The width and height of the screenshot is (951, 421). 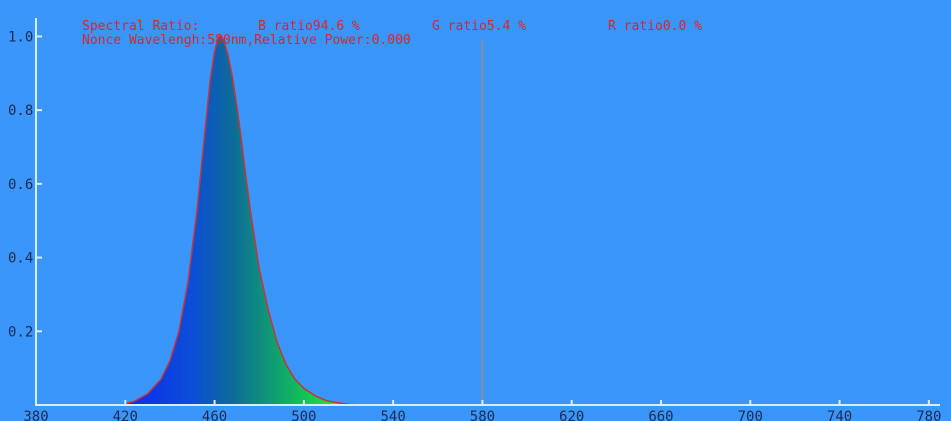 I want to click on x-tick-label: 420, so click(x=125, y=415).